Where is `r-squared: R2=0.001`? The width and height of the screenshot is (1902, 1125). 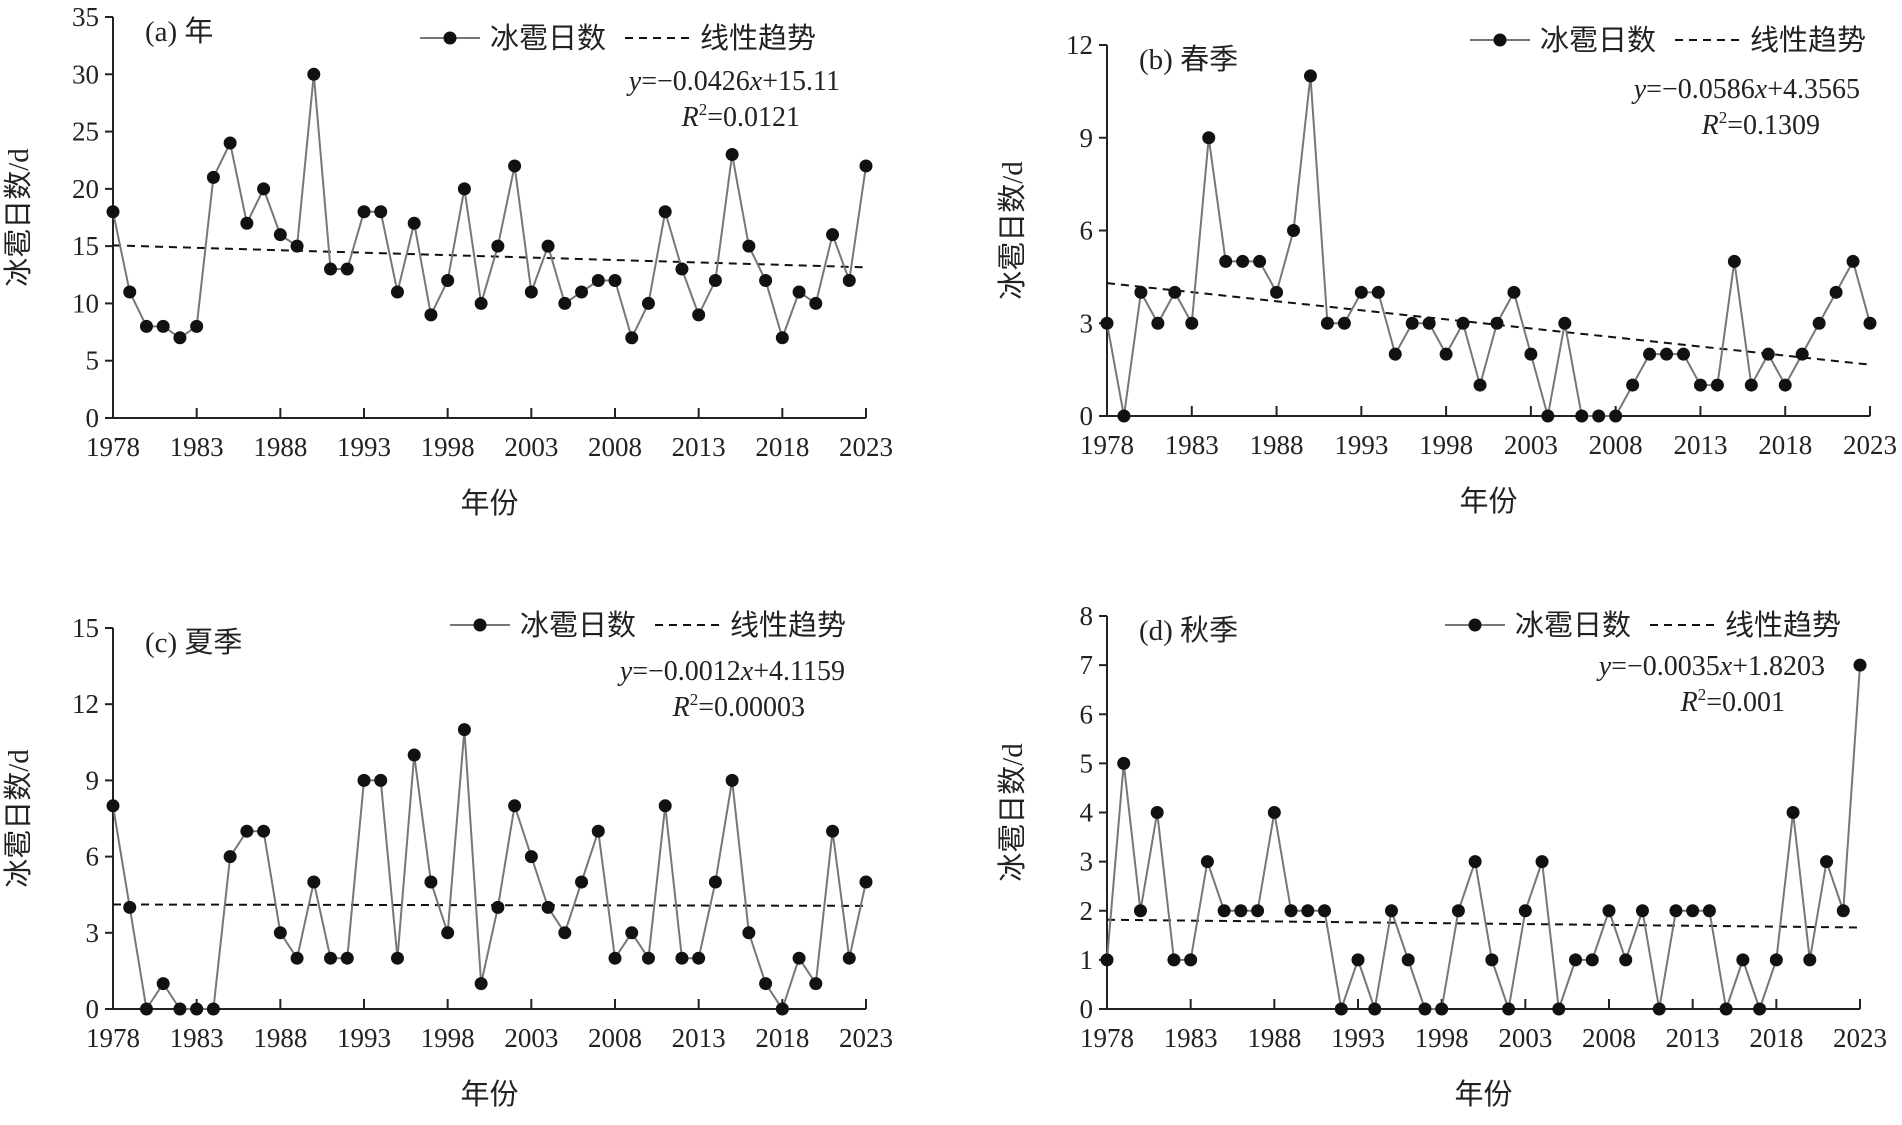 r-squared: R2=0.001 is located at coordinates (1732, 701).